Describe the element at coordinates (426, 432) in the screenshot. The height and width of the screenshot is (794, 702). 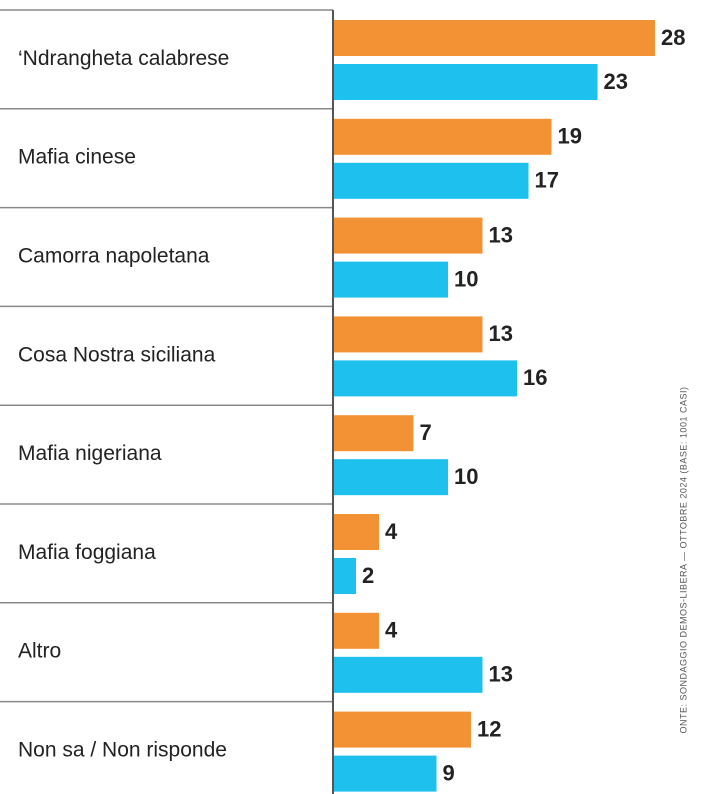
I see `value-label: 7` at that location.